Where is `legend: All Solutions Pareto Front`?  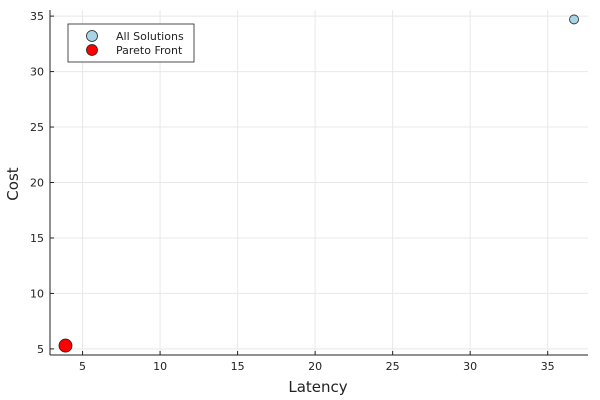
legend: All Solutions Pareto Front is located at coordinates (131, 43).